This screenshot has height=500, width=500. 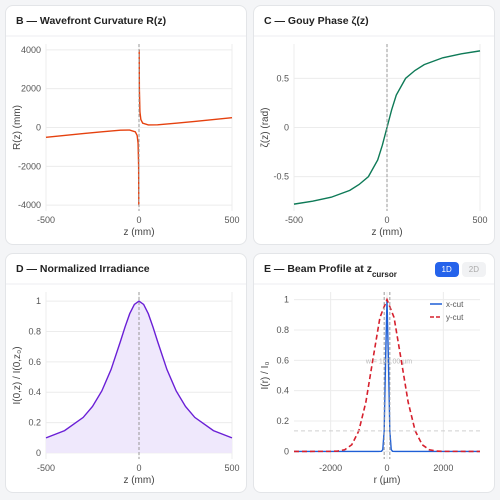 I want to click on title-text: D — Normalized Irradiance, so click(x=83, y=269).